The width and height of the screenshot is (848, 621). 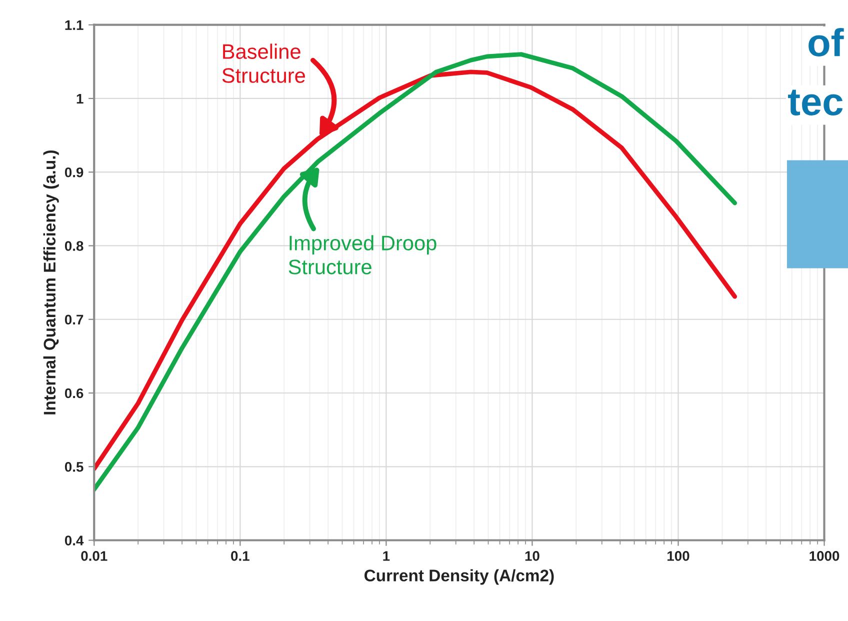 What do you see at coordinates (263, 63) in the screenshot?
I see `annotation: Baseline Structure` at bounding box center [263, 63].